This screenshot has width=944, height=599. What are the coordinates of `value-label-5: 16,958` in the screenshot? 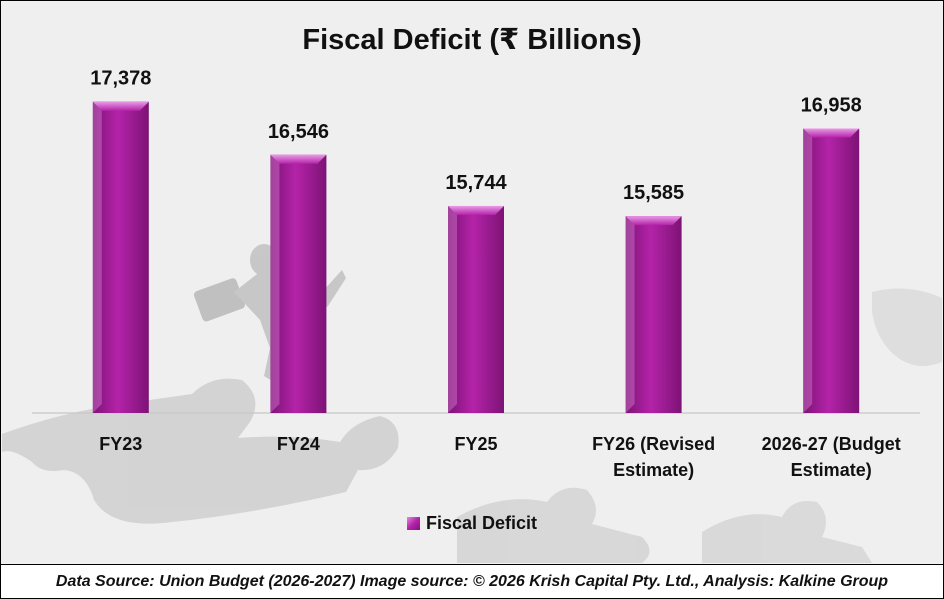 It's located at (831, 105).